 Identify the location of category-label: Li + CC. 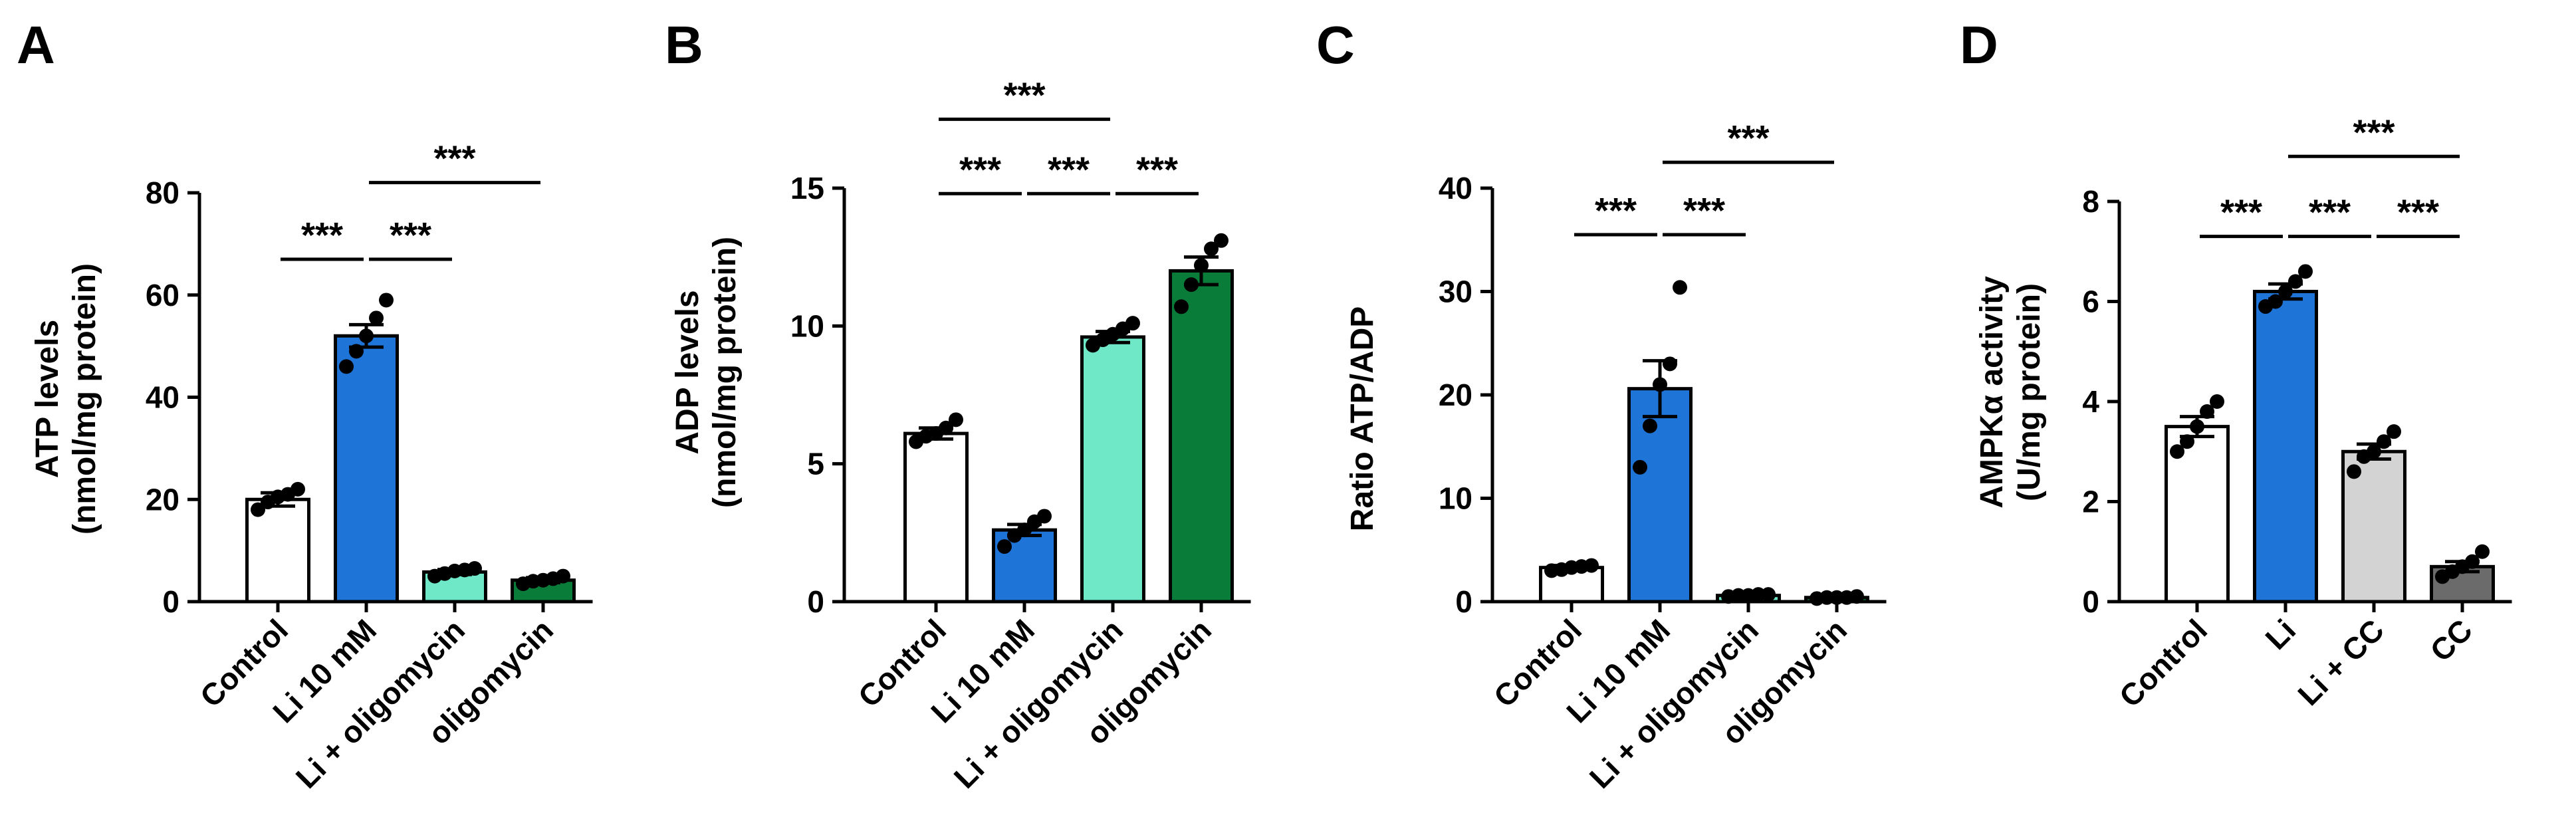
(2341, 662).